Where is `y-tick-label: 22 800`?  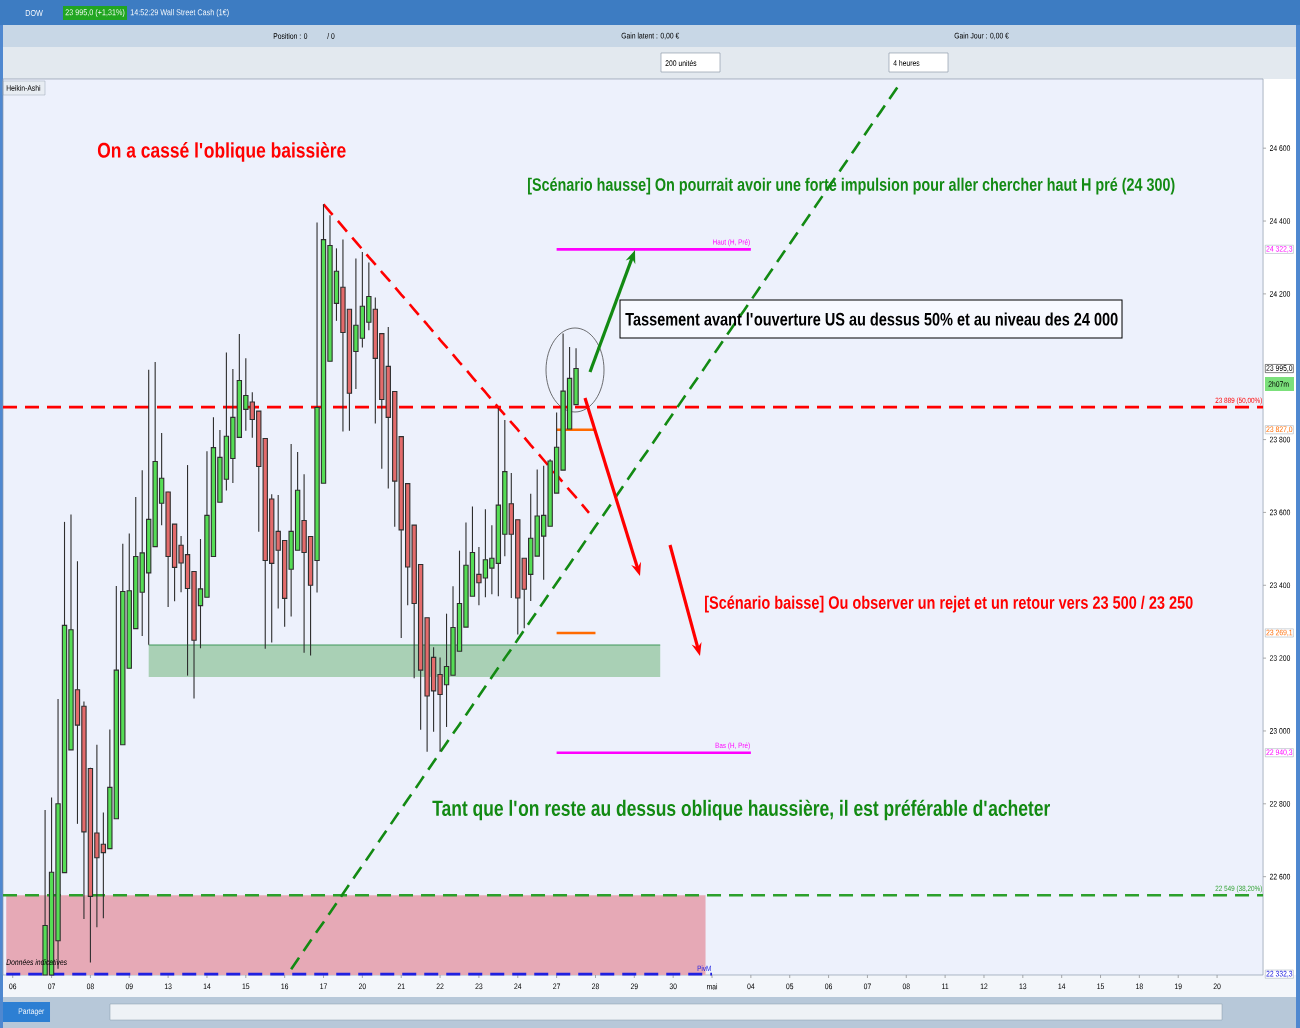
y-tick-label: 22 800 is located at coordinates (1280, 803).